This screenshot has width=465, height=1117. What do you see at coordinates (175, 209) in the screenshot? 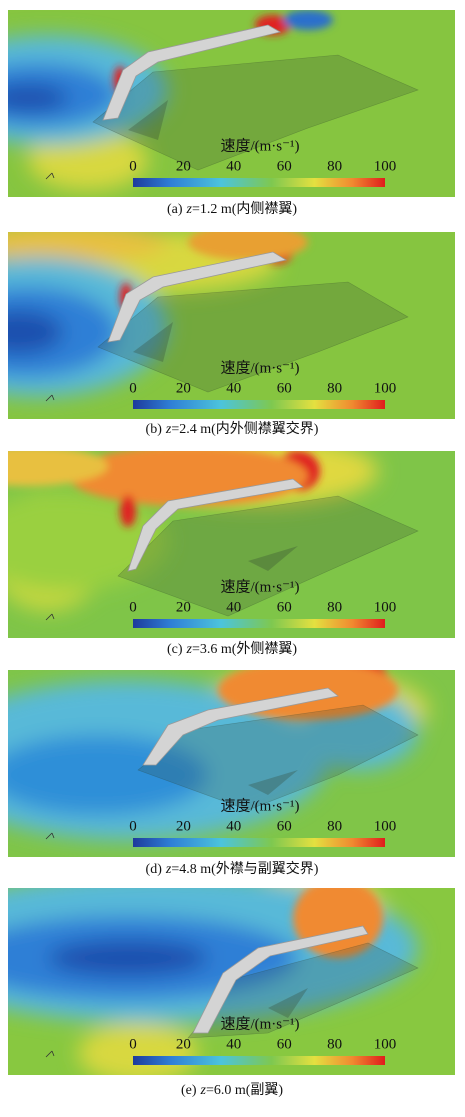
I see `caption-label: (a)` at bounding box center [175, 209].